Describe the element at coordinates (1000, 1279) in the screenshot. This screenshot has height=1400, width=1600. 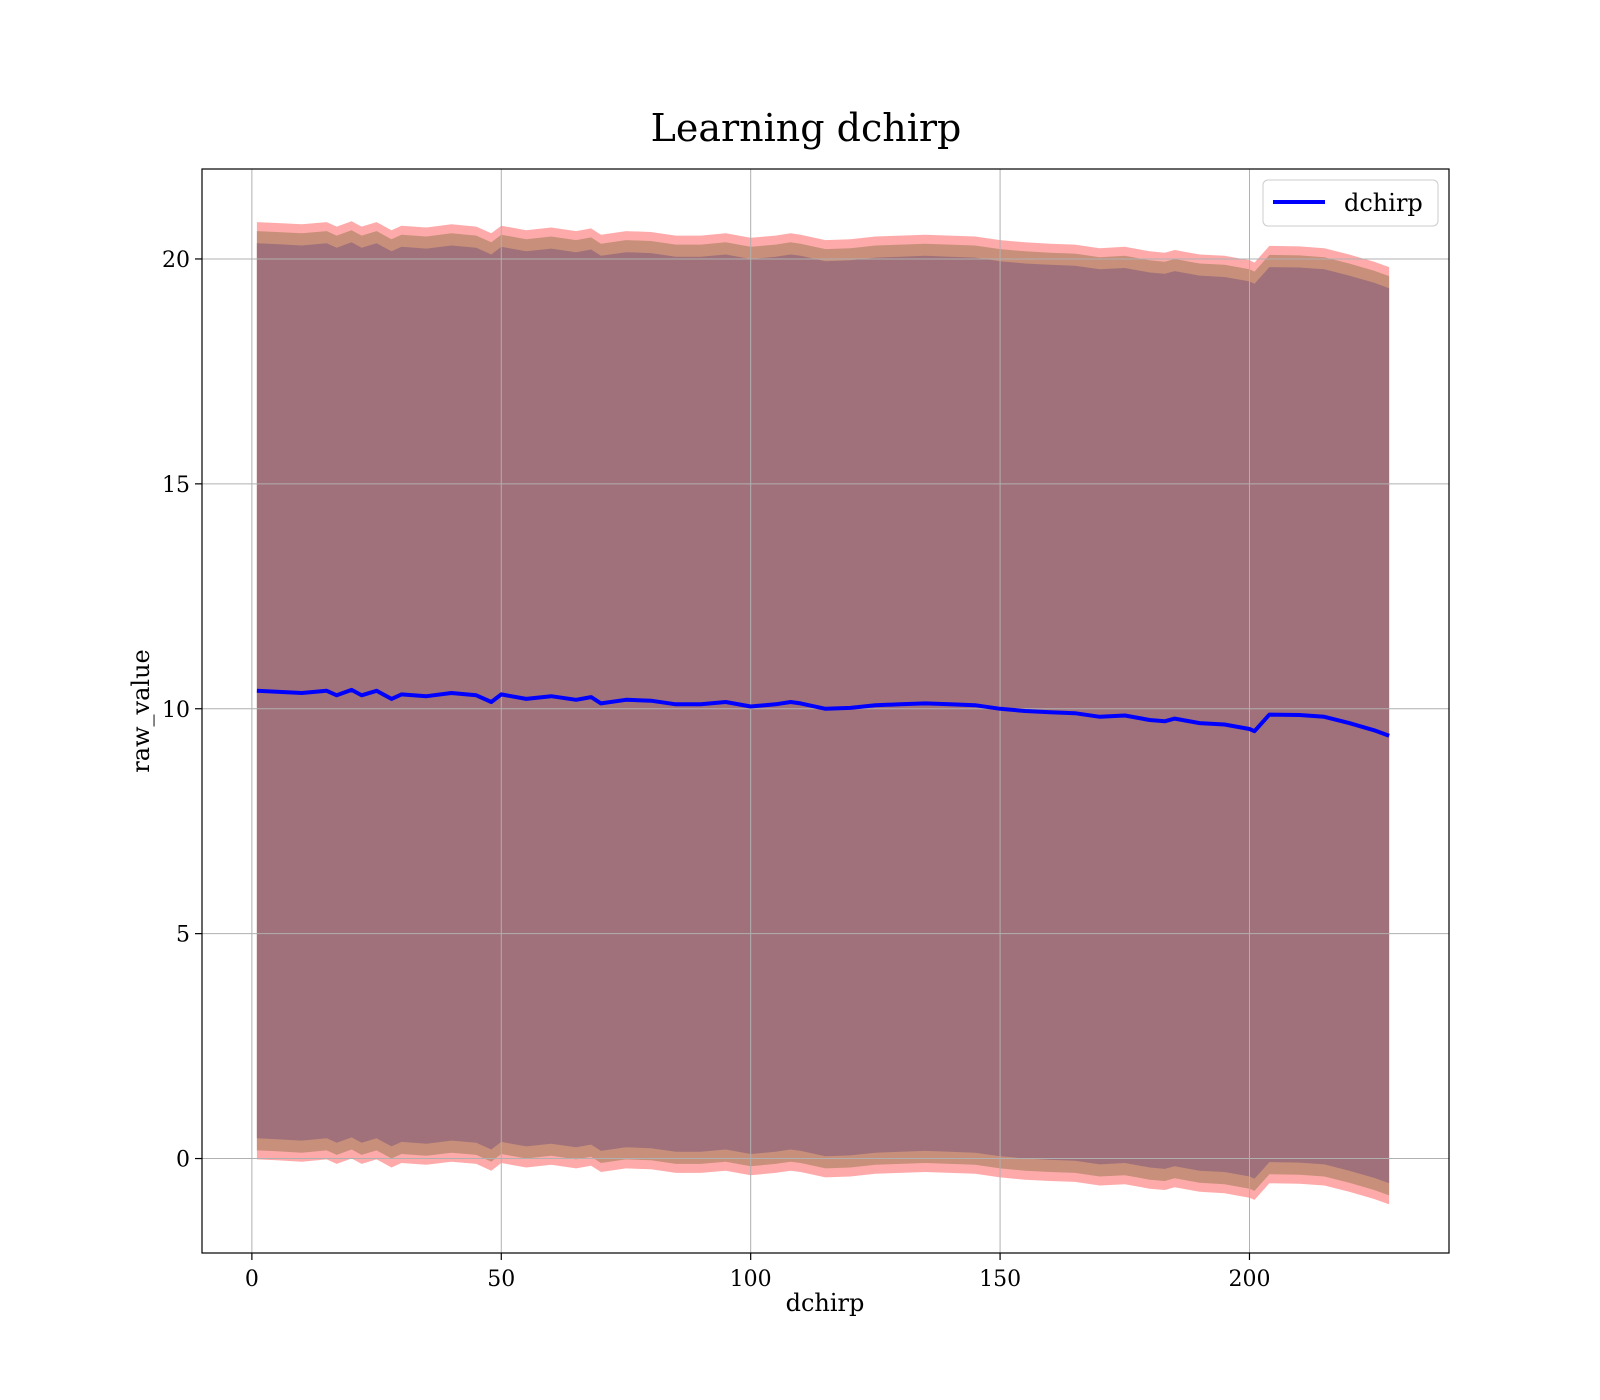
I see `x-tick-label: 150` at that location.